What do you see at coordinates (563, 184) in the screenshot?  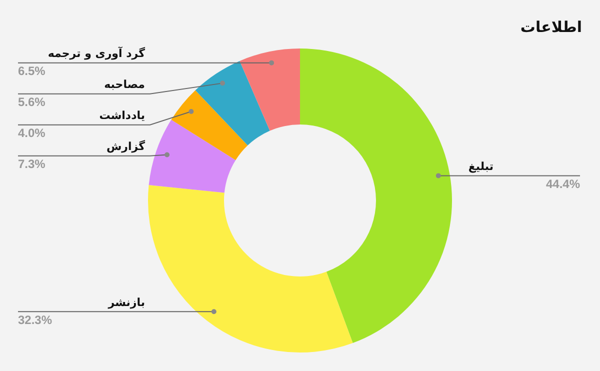 I see `data-label: 44.4%` at bounding box center [563, 184].